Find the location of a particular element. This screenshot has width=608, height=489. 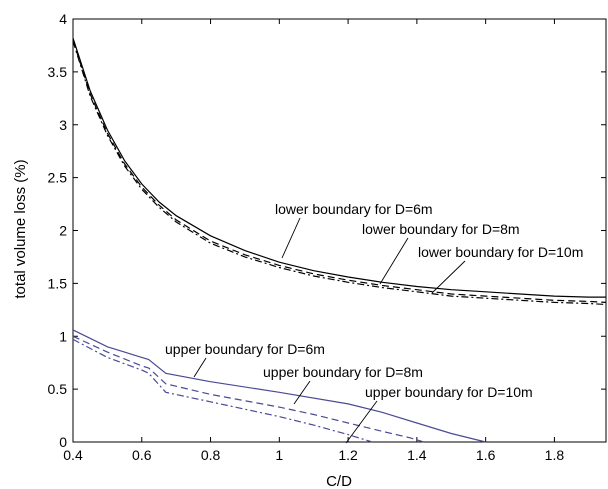

x-tick-label: 0.8 is located at coordinates (211, 455).